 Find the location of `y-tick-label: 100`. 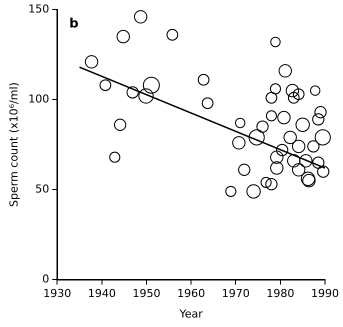

y-tick-label: 100 is located at coordinates (39, 99).